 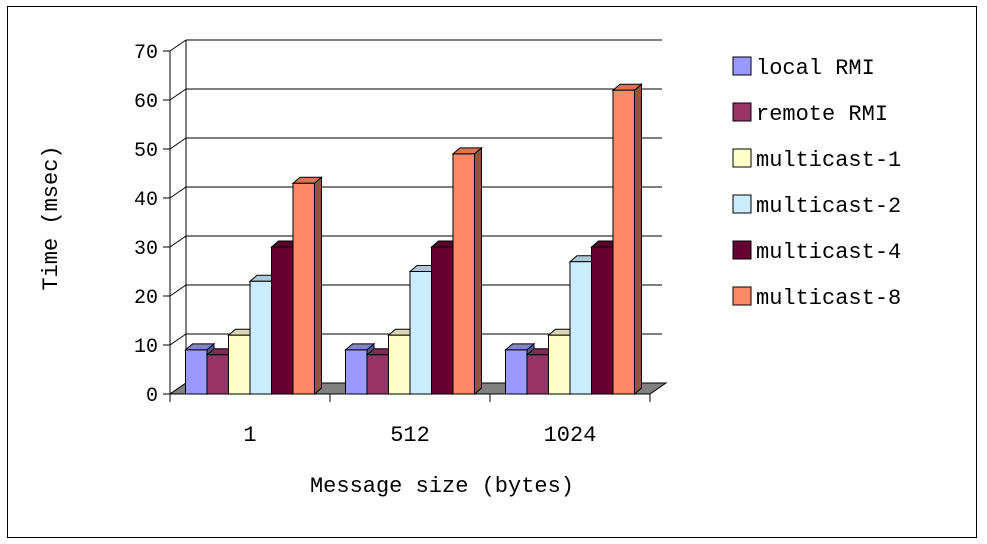 I want to click on legend-label: multicast-2, so click(x=828, y=206).